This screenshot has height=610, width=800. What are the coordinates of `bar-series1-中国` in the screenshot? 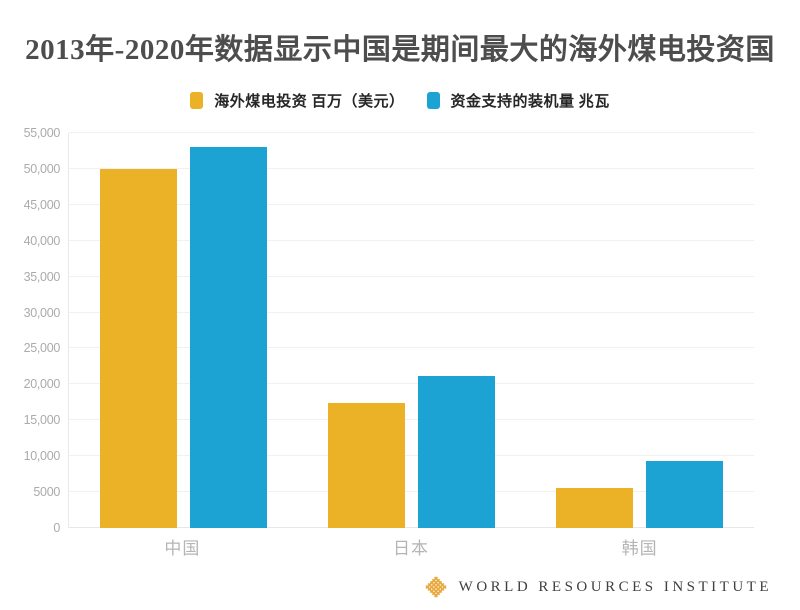 It's located at (138, 348).